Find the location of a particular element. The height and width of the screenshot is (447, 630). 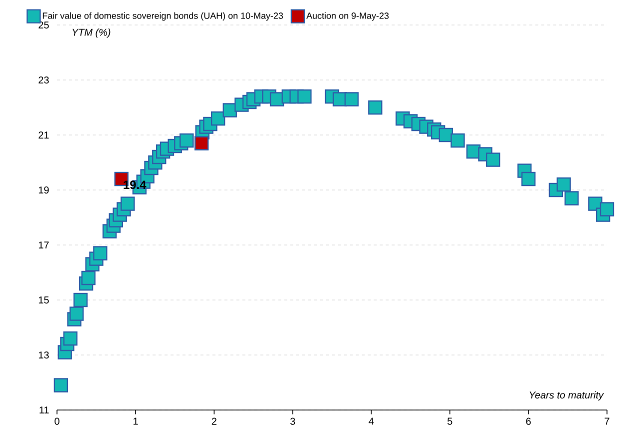

x-tick-label: 7 is located at coordinates (607, 421).